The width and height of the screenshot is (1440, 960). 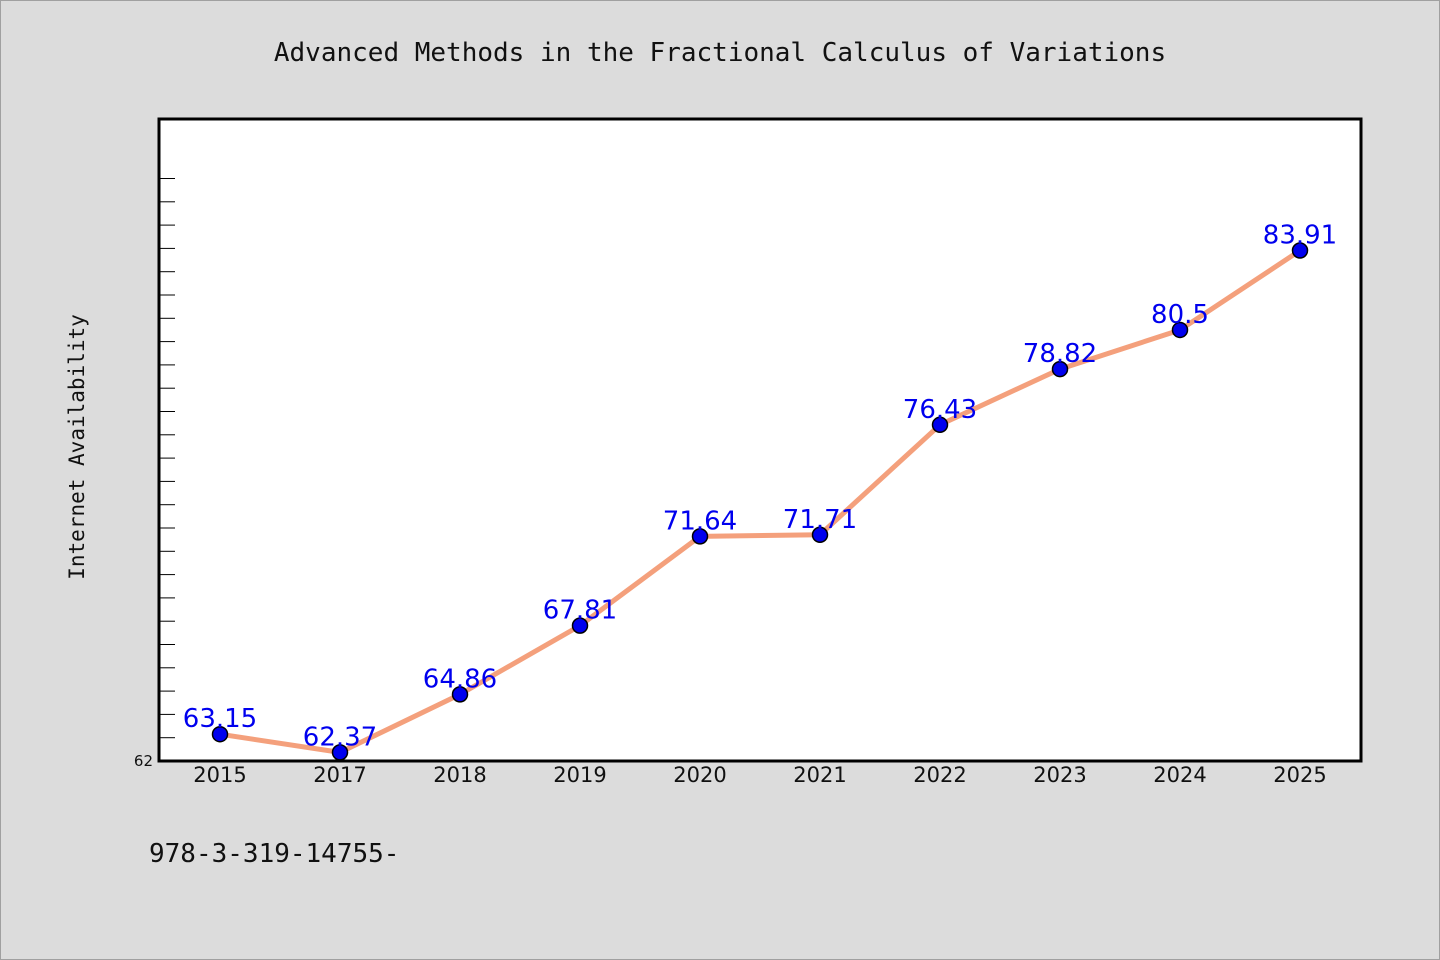 I want to click on data-label: 62.37, so click(x=340, y=737).